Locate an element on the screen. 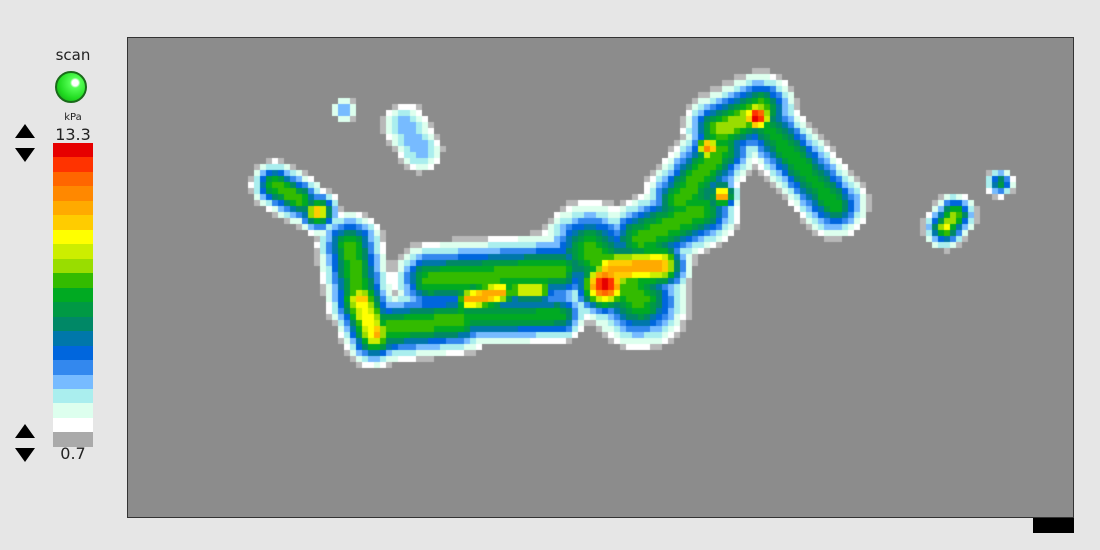 The width and height of the screenshot is (1100, 550). scale-min-value: 0.7 is located at coordinates (73, 453).